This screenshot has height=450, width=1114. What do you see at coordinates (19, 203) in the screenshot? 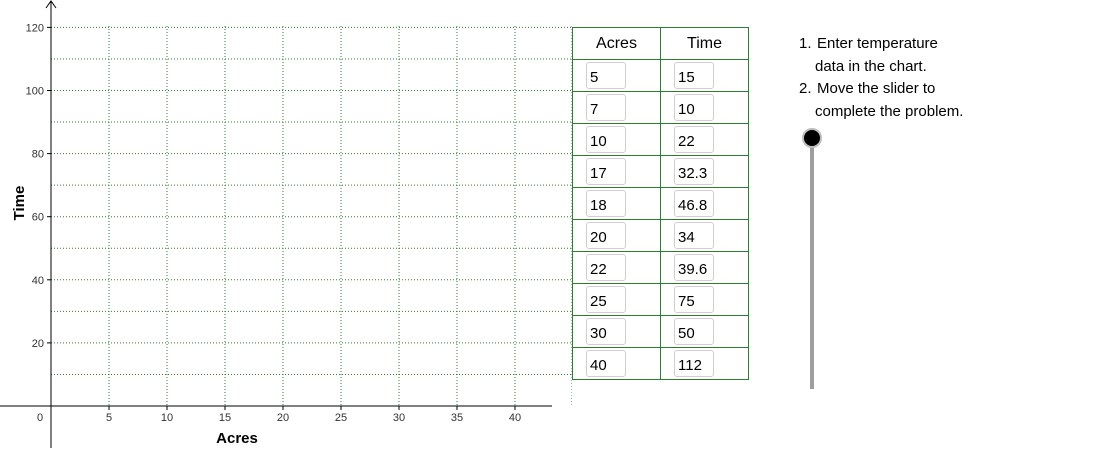
I see `y-axis-label: Time` at bounding box center [19, 203].